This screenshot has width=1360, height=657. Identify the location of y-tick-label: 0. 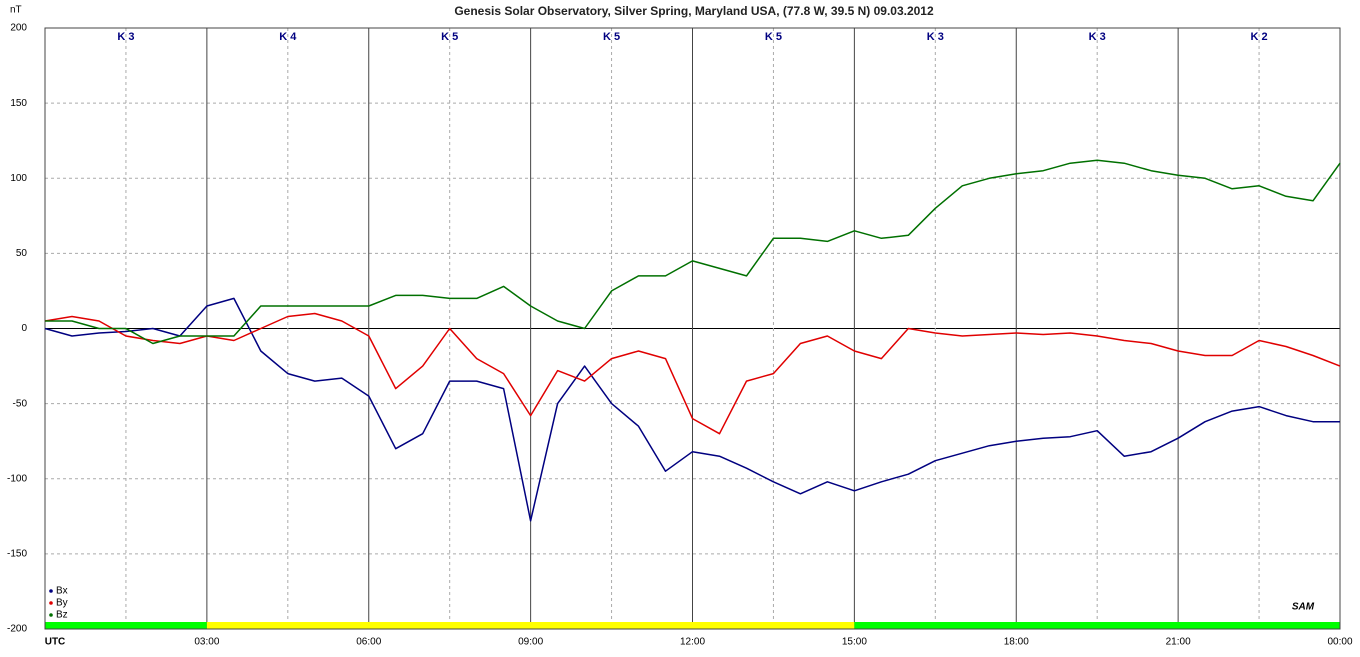
(24, 328).